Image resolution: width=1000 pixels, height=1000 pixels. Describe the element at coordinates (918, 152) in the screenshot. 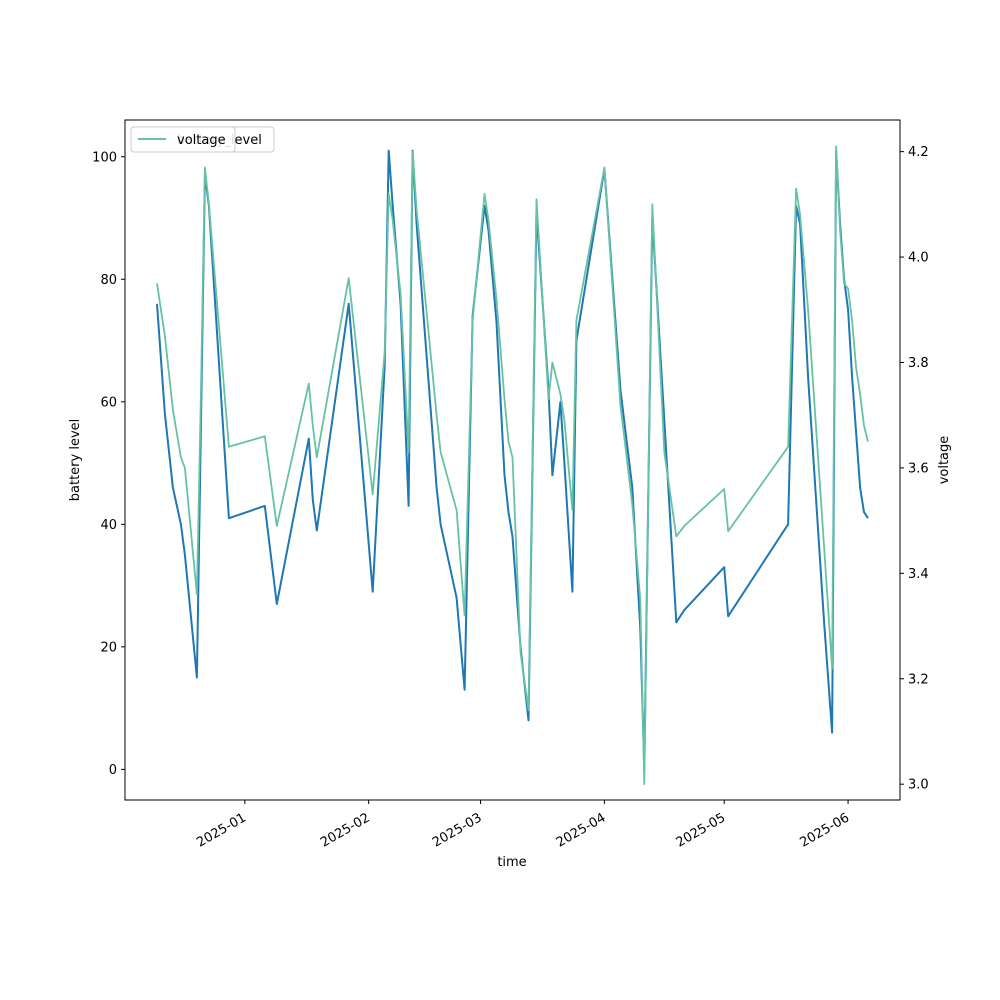

I see `y-right-tick-label: 4.2` at that location.